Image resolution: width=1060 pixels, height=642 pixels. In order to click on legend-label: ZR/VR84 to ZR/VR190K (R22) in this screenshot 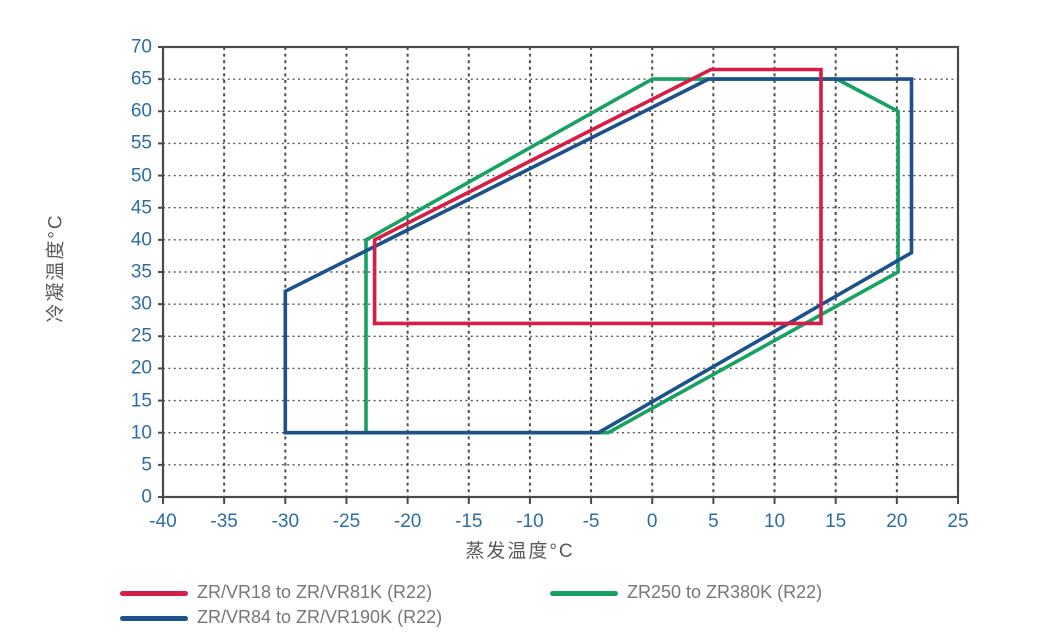, I will do `click(320, 617)`.